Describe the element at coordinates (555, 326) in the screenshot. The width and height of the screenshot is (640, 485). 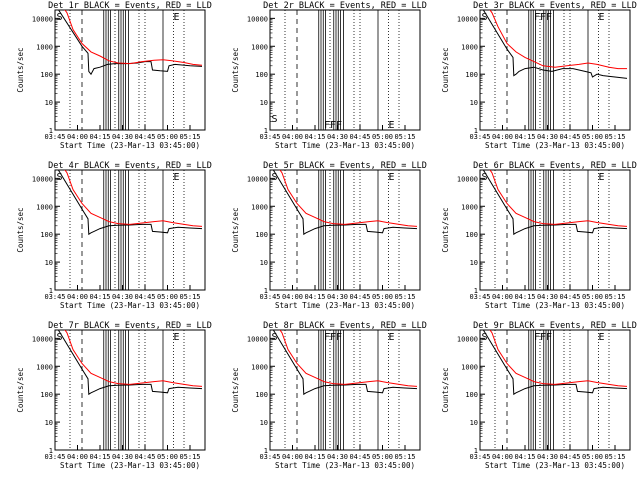
I see `panel-title: Det 9r BLACK = Events, RED = LLD` at that location.